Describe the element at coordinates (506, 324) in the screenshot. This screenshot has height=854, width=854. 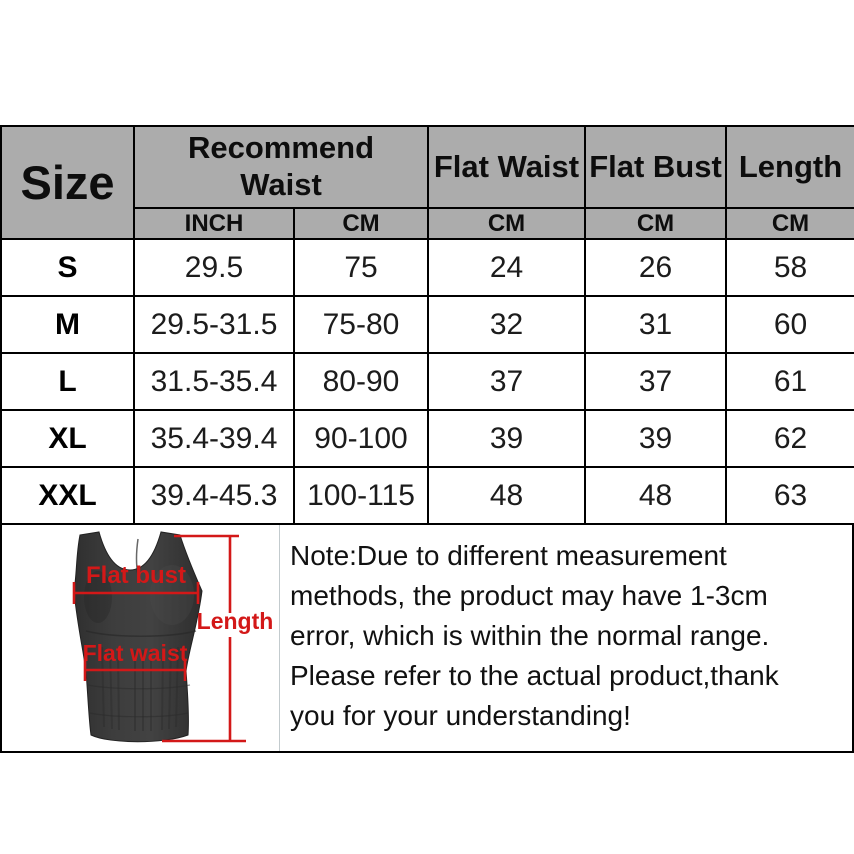
I see `value-cell-flat-waist: 32` at that location.